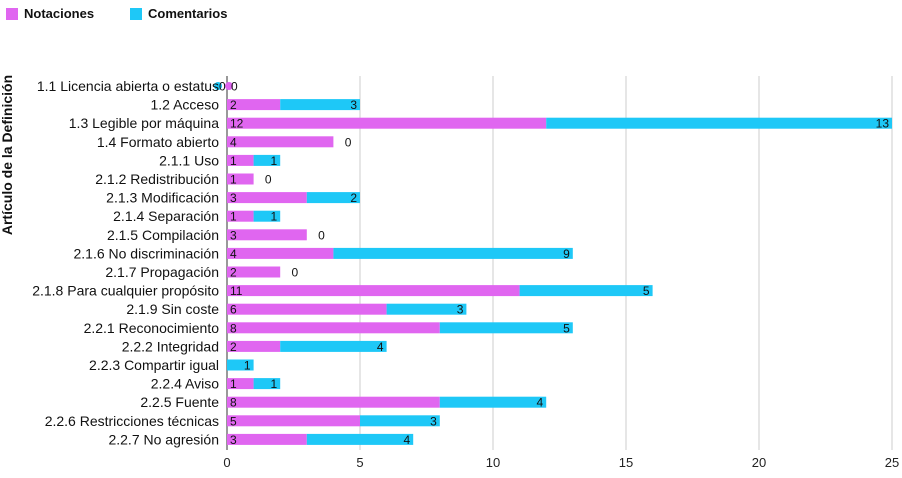 Image resolution: width=902 pixels, height=478 pixels. What do you see at coordinates (185, 105) in the screenshot?
I see `category-label-1: 1.2 Acceso` at bounding box center [185, 105].